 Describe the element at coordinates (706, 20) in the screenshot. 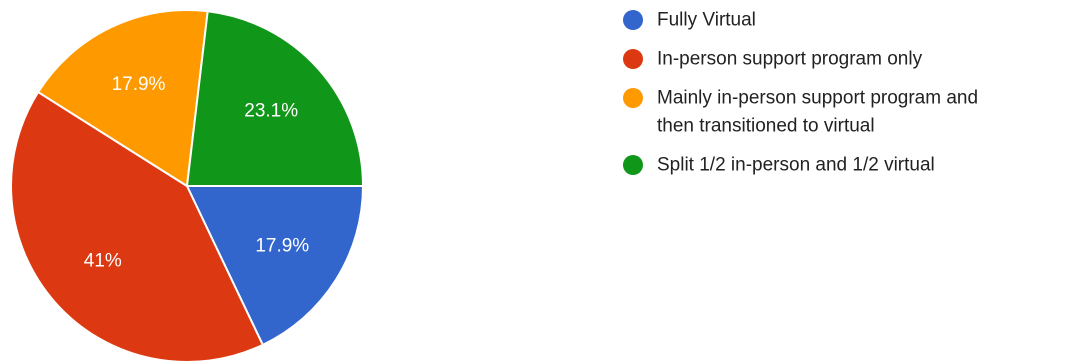

I see `legend-label: Fully Virtual` at that location.